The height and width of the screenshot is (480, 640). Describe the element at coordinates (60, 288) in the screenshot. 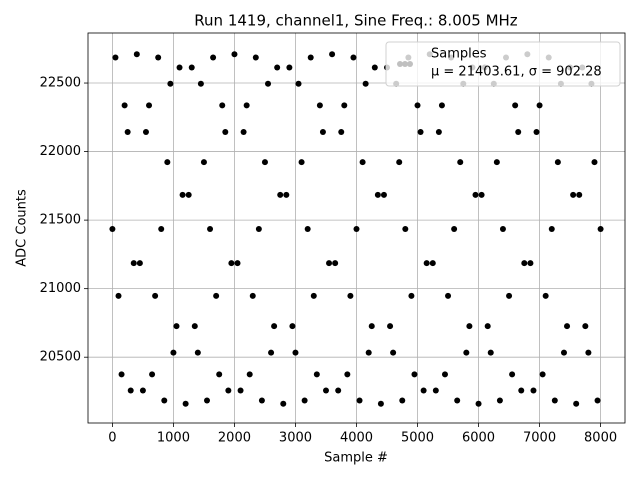

I see `y-tick-label: 21000` at that location.